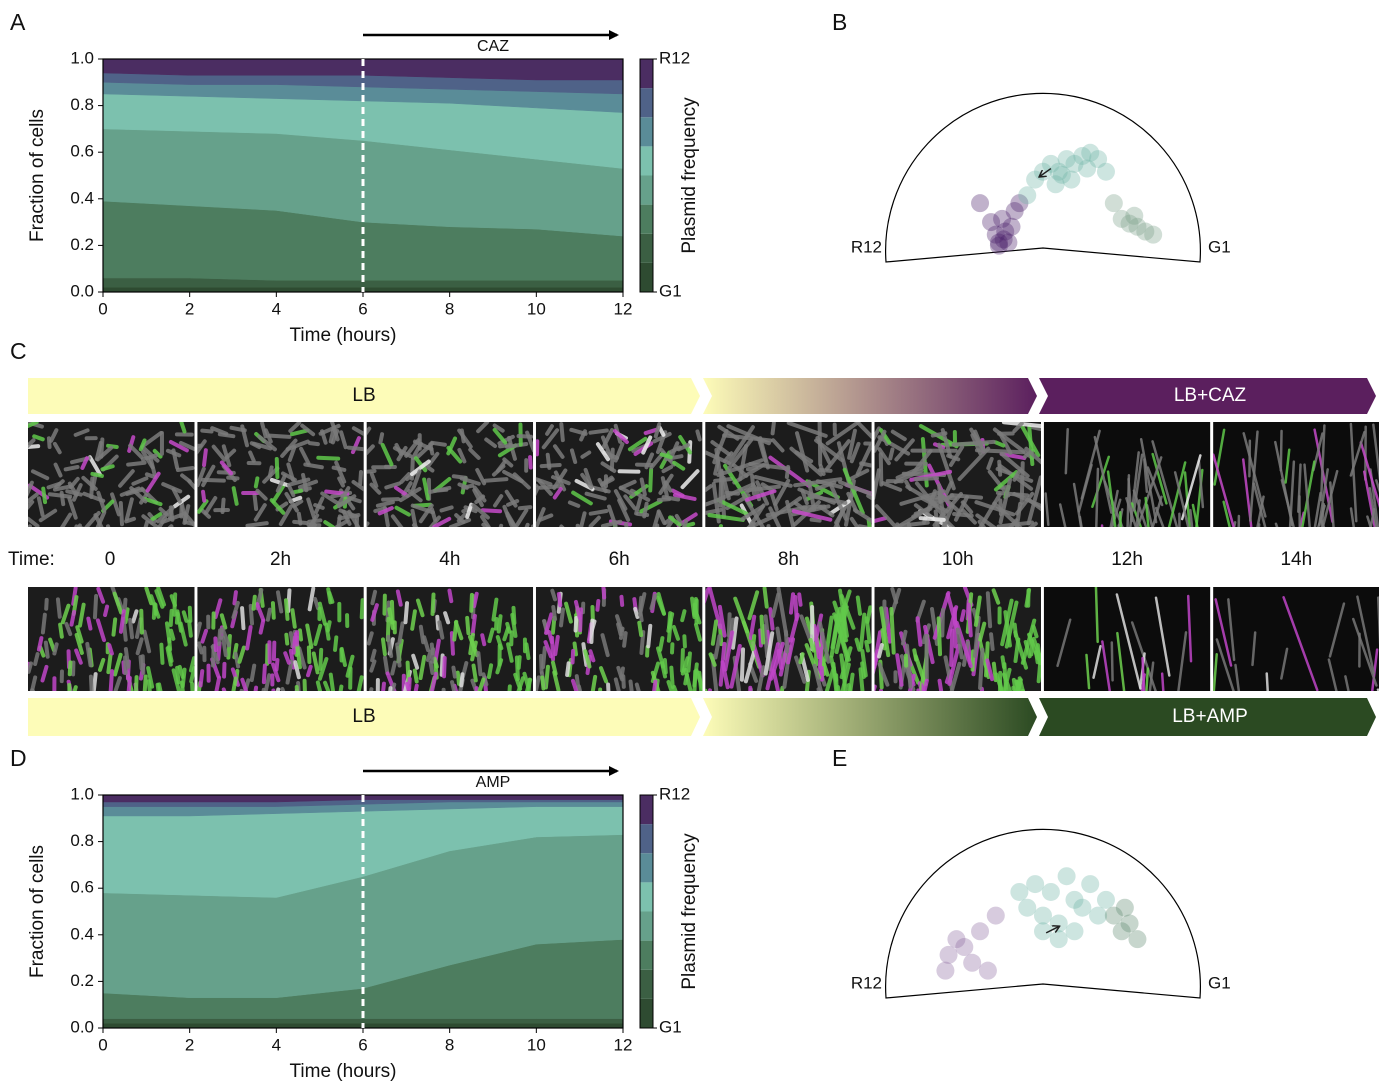 The width and height of the screenshot is (1379, 1085). What do you see at coordinates (362, 1044) in the screenshot?
I see `x-tick-label: 6` at bounding box center [362, 1044].